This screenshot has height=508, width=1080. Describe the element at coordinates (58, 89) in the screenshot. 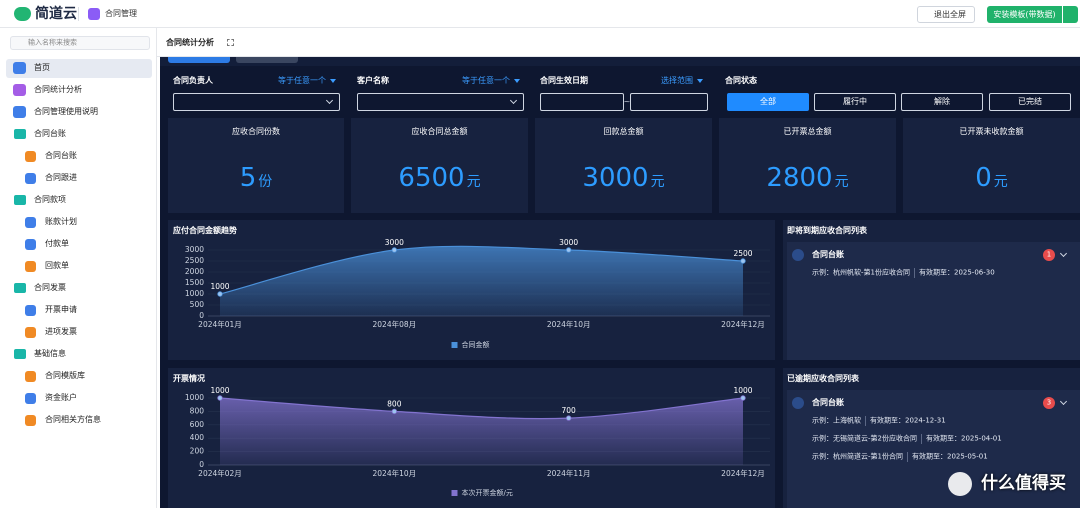

I see `nav-item: 合同统计分析` at that location.